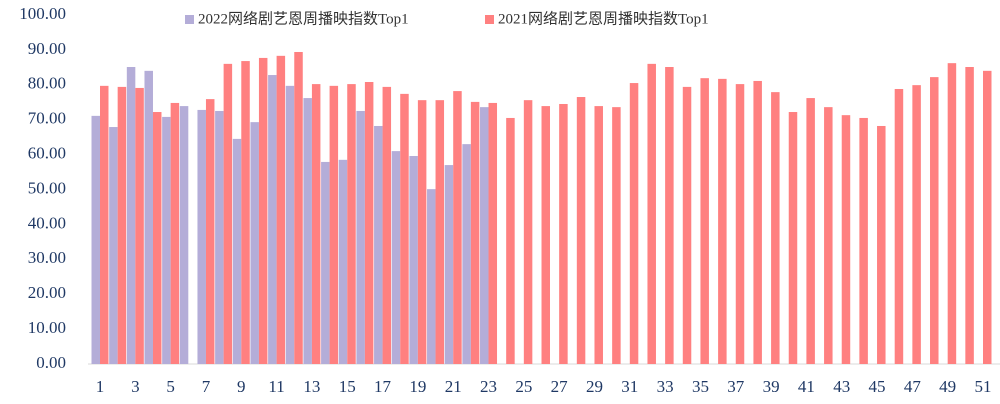 This screenshot has width=1000, height=404. Describe the element at coordinates (47, 257) in the screenshot. I see `y-tick-label: 30.00` at that location.